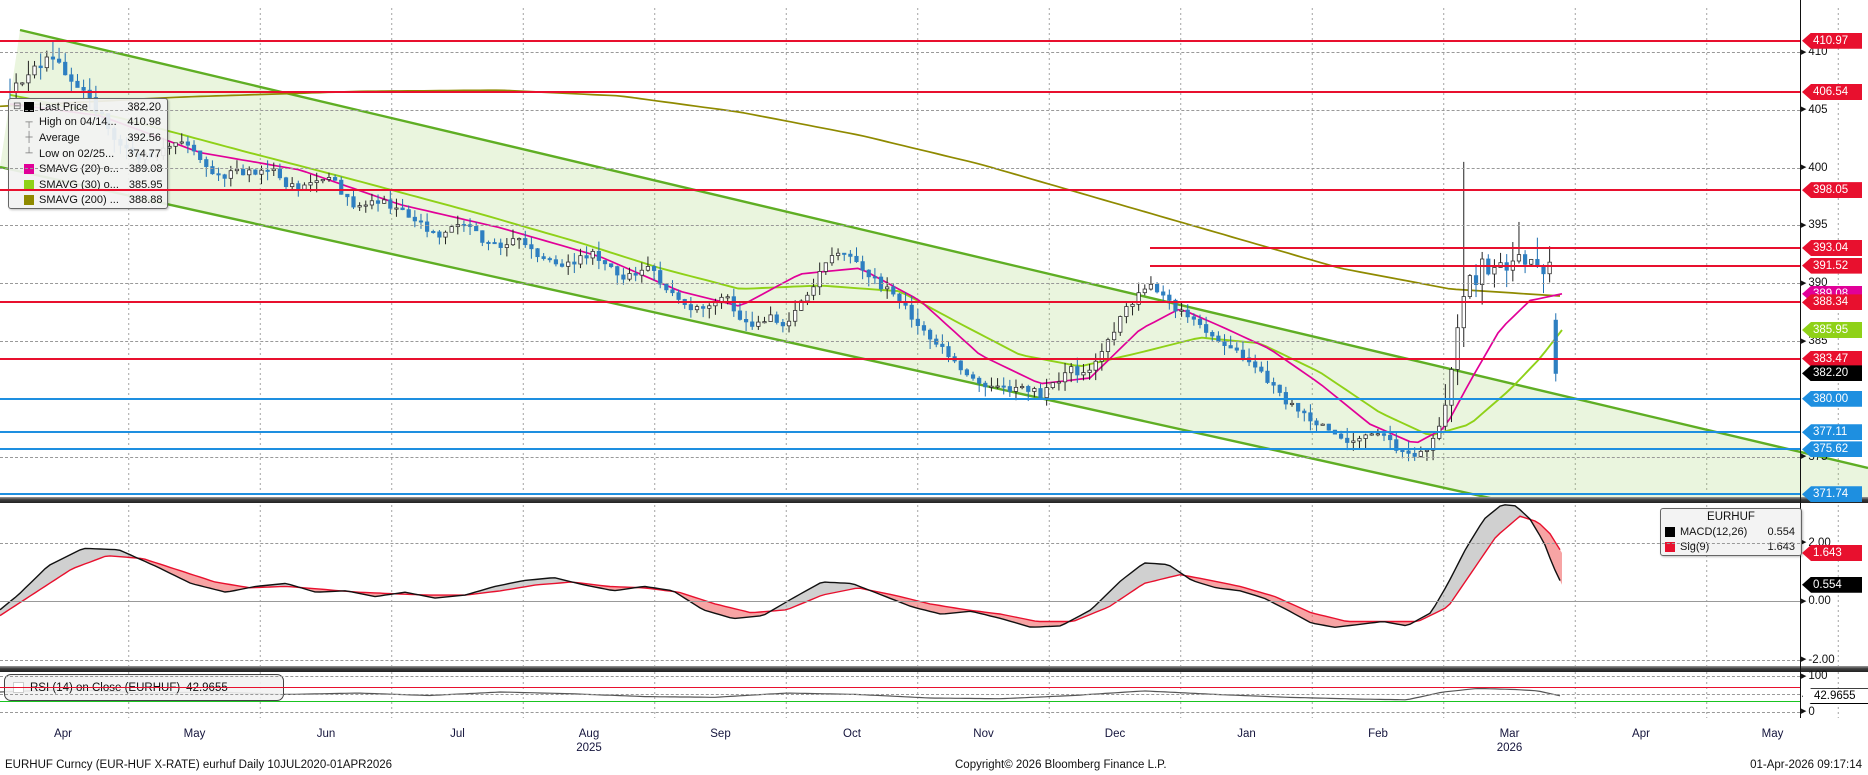 This screenshot has height=775, width=1868. What do you see at coordinates (1800, 359) in the screenshot?
I see `price-axis-line` at bounding box center [1800, 359].